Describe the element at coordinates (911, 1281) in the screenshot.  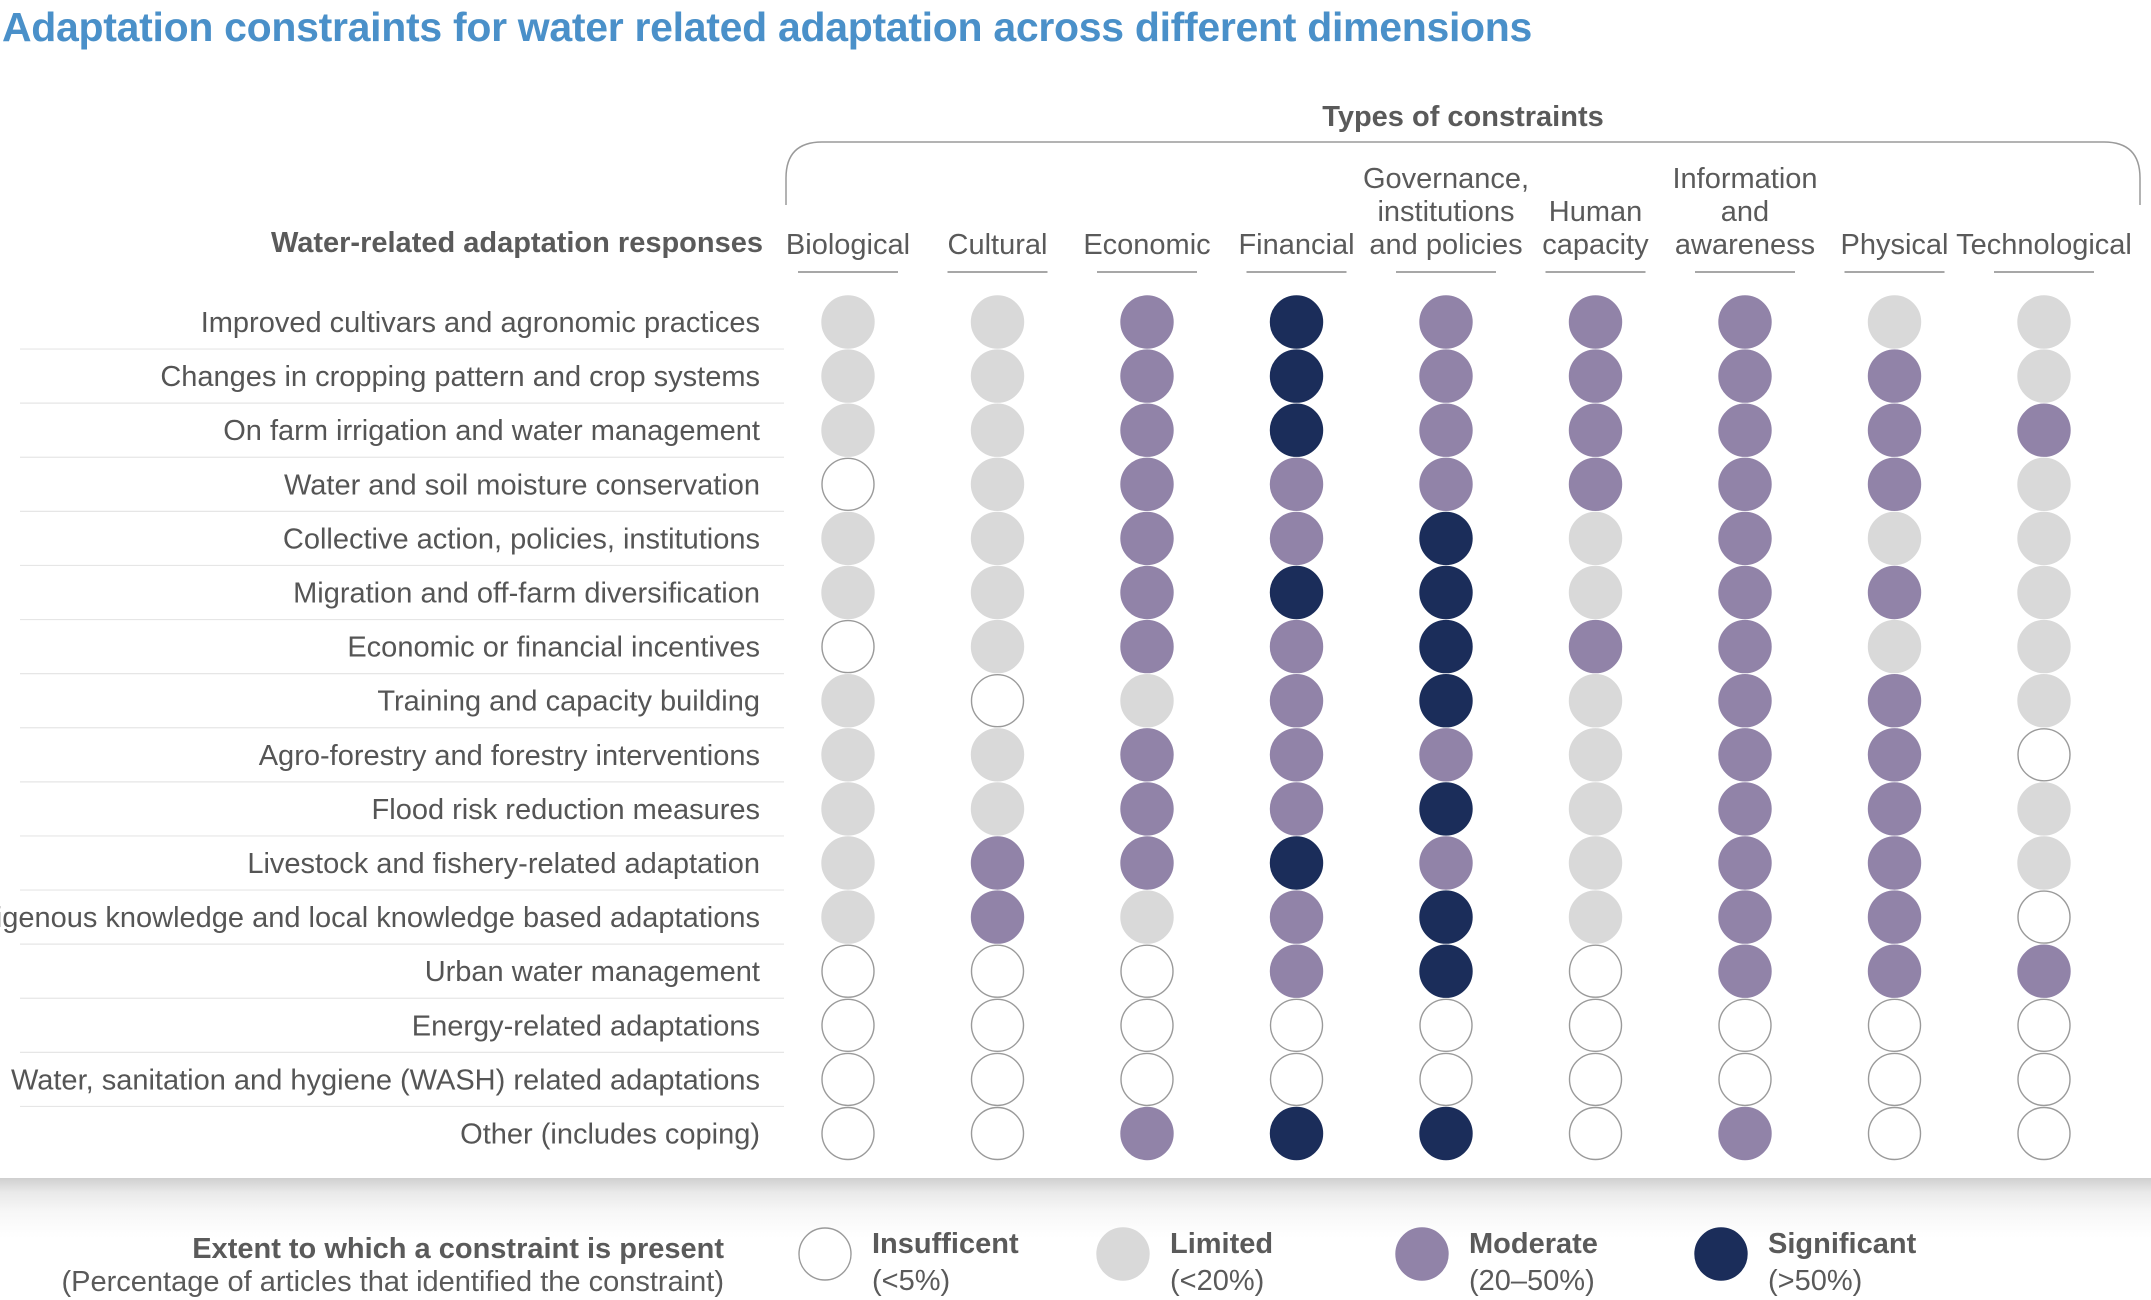
I see `legend-item-range: (<5%)` at that location.